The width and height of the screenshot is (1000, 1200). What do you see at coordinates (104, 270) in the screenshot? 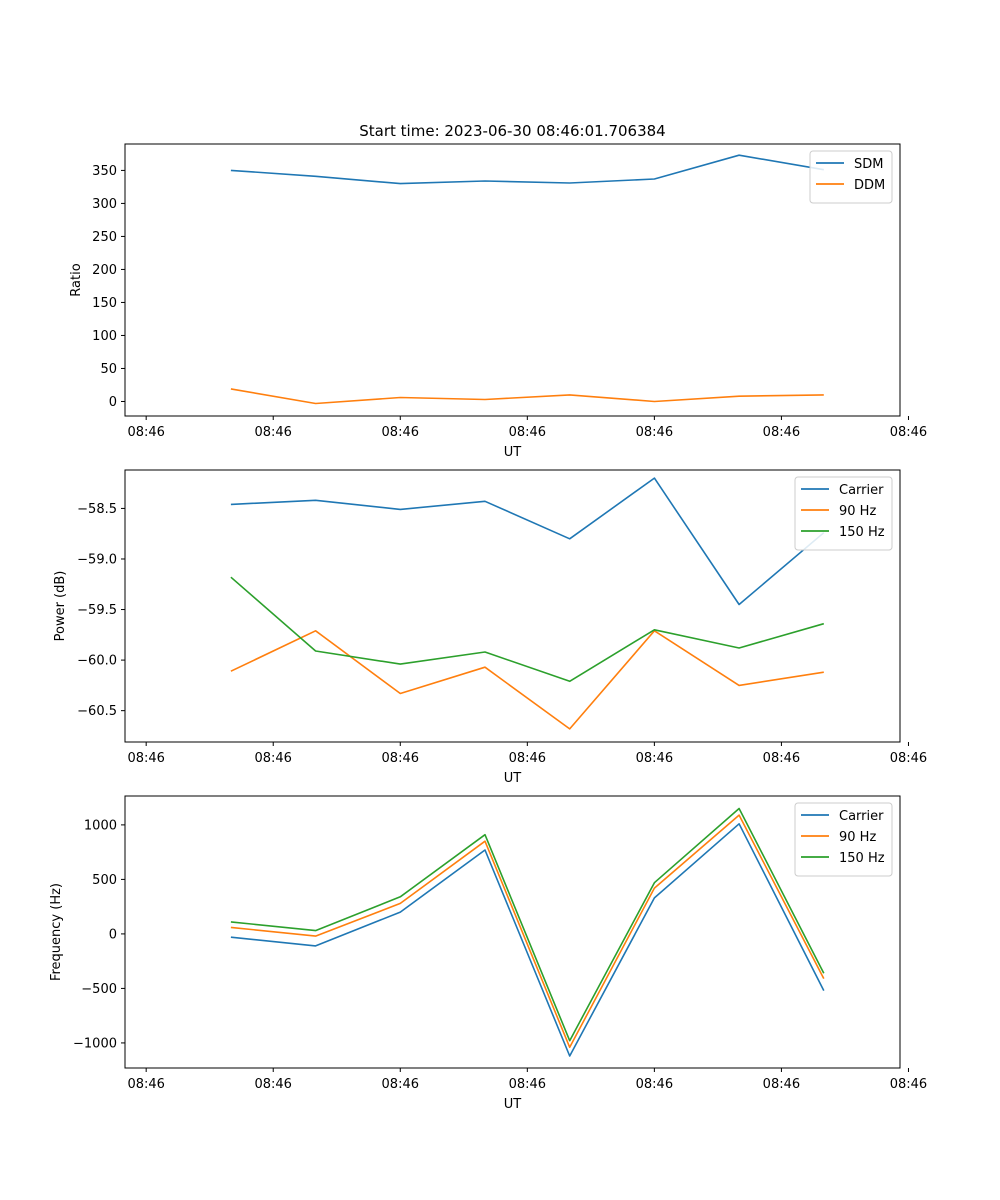
I see `y-tick-label: 200` at bounding box center [104, 270].